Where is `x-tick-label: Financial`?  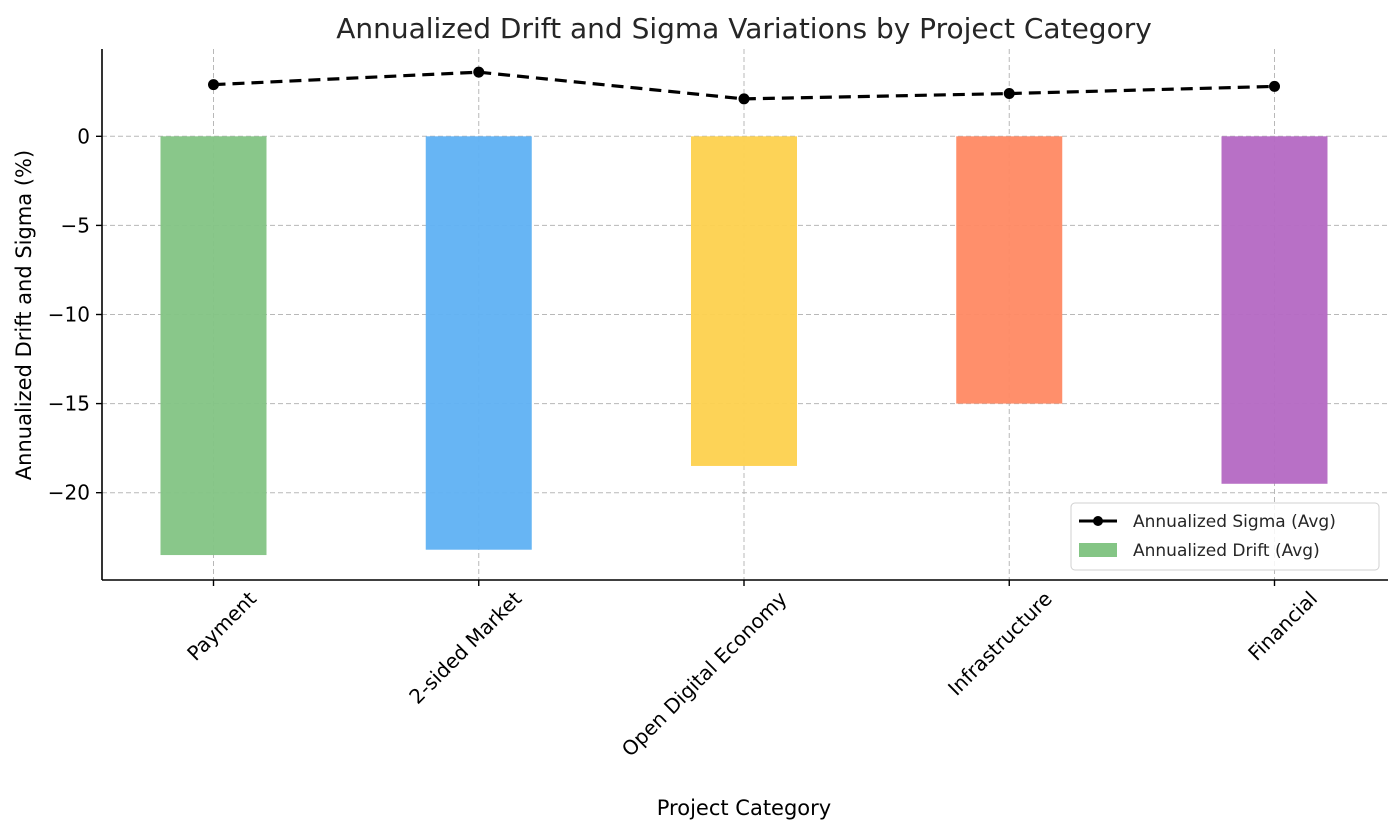 x-tick-label: Financial is located at coordinates (1282, 626).